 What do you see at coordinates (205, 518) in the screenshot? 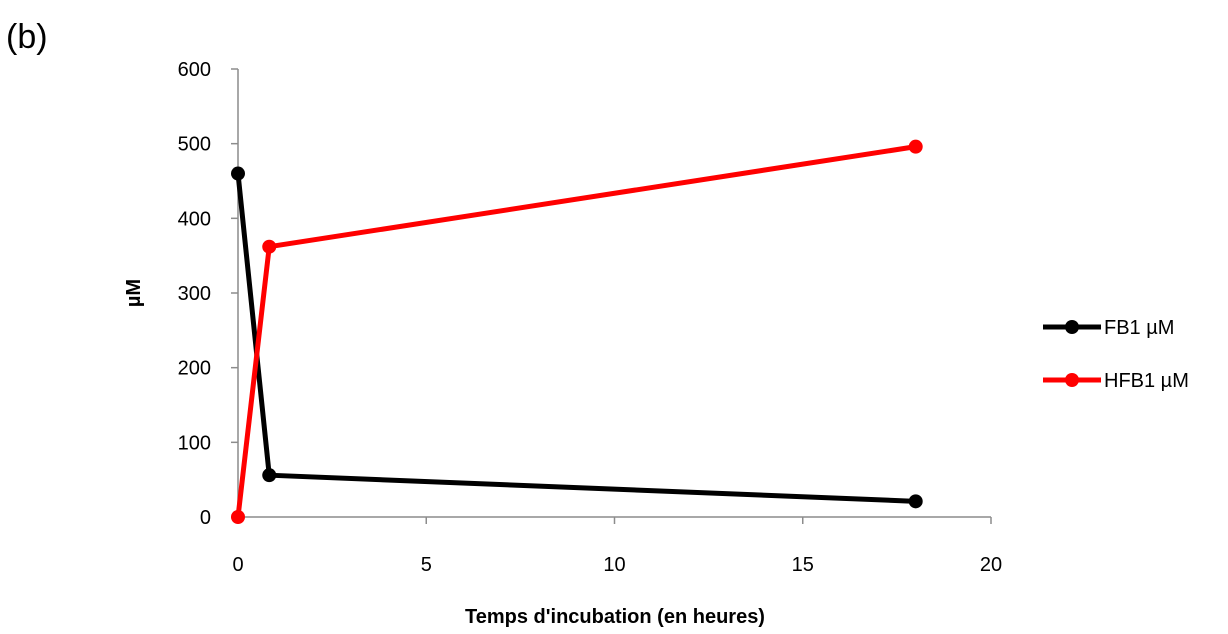
I see `y-tick-label: 0` at bounding box center [205, 518].